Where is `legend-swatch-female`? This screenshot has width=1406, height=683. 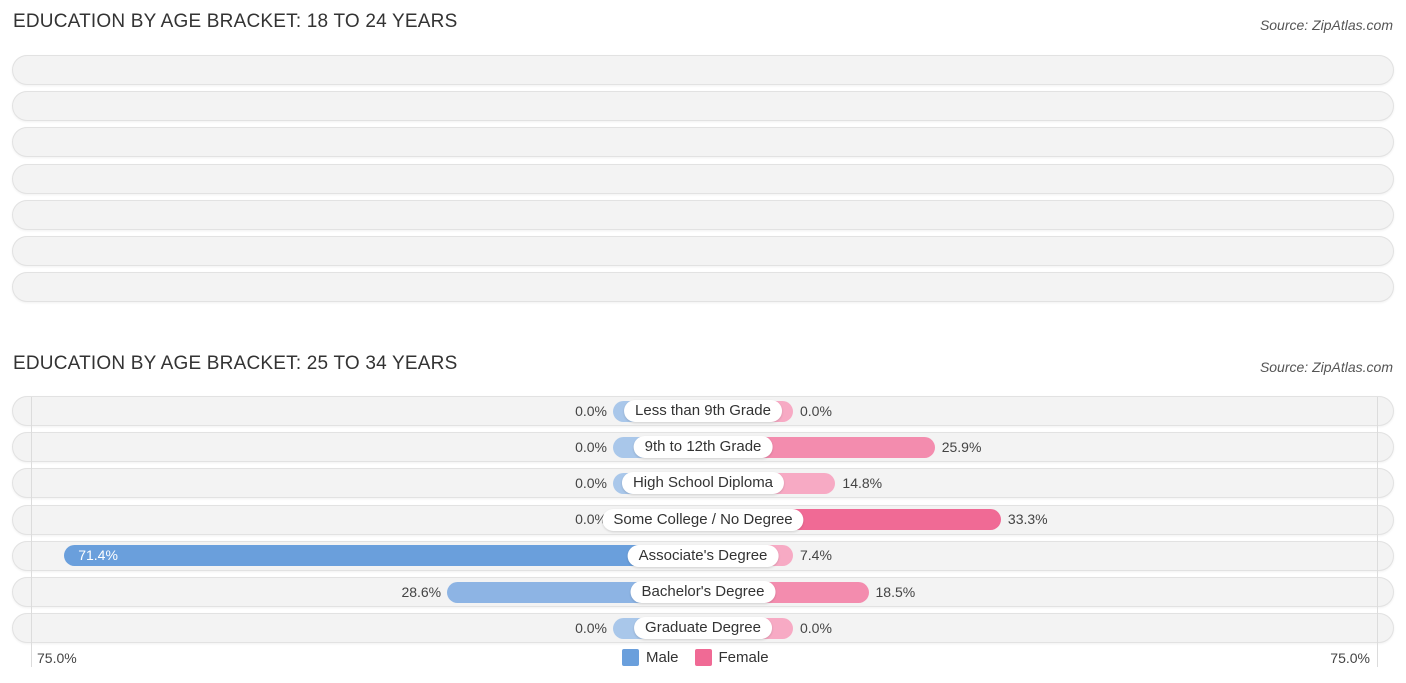 legend-swatch-female is located at coordinates (703, 657).